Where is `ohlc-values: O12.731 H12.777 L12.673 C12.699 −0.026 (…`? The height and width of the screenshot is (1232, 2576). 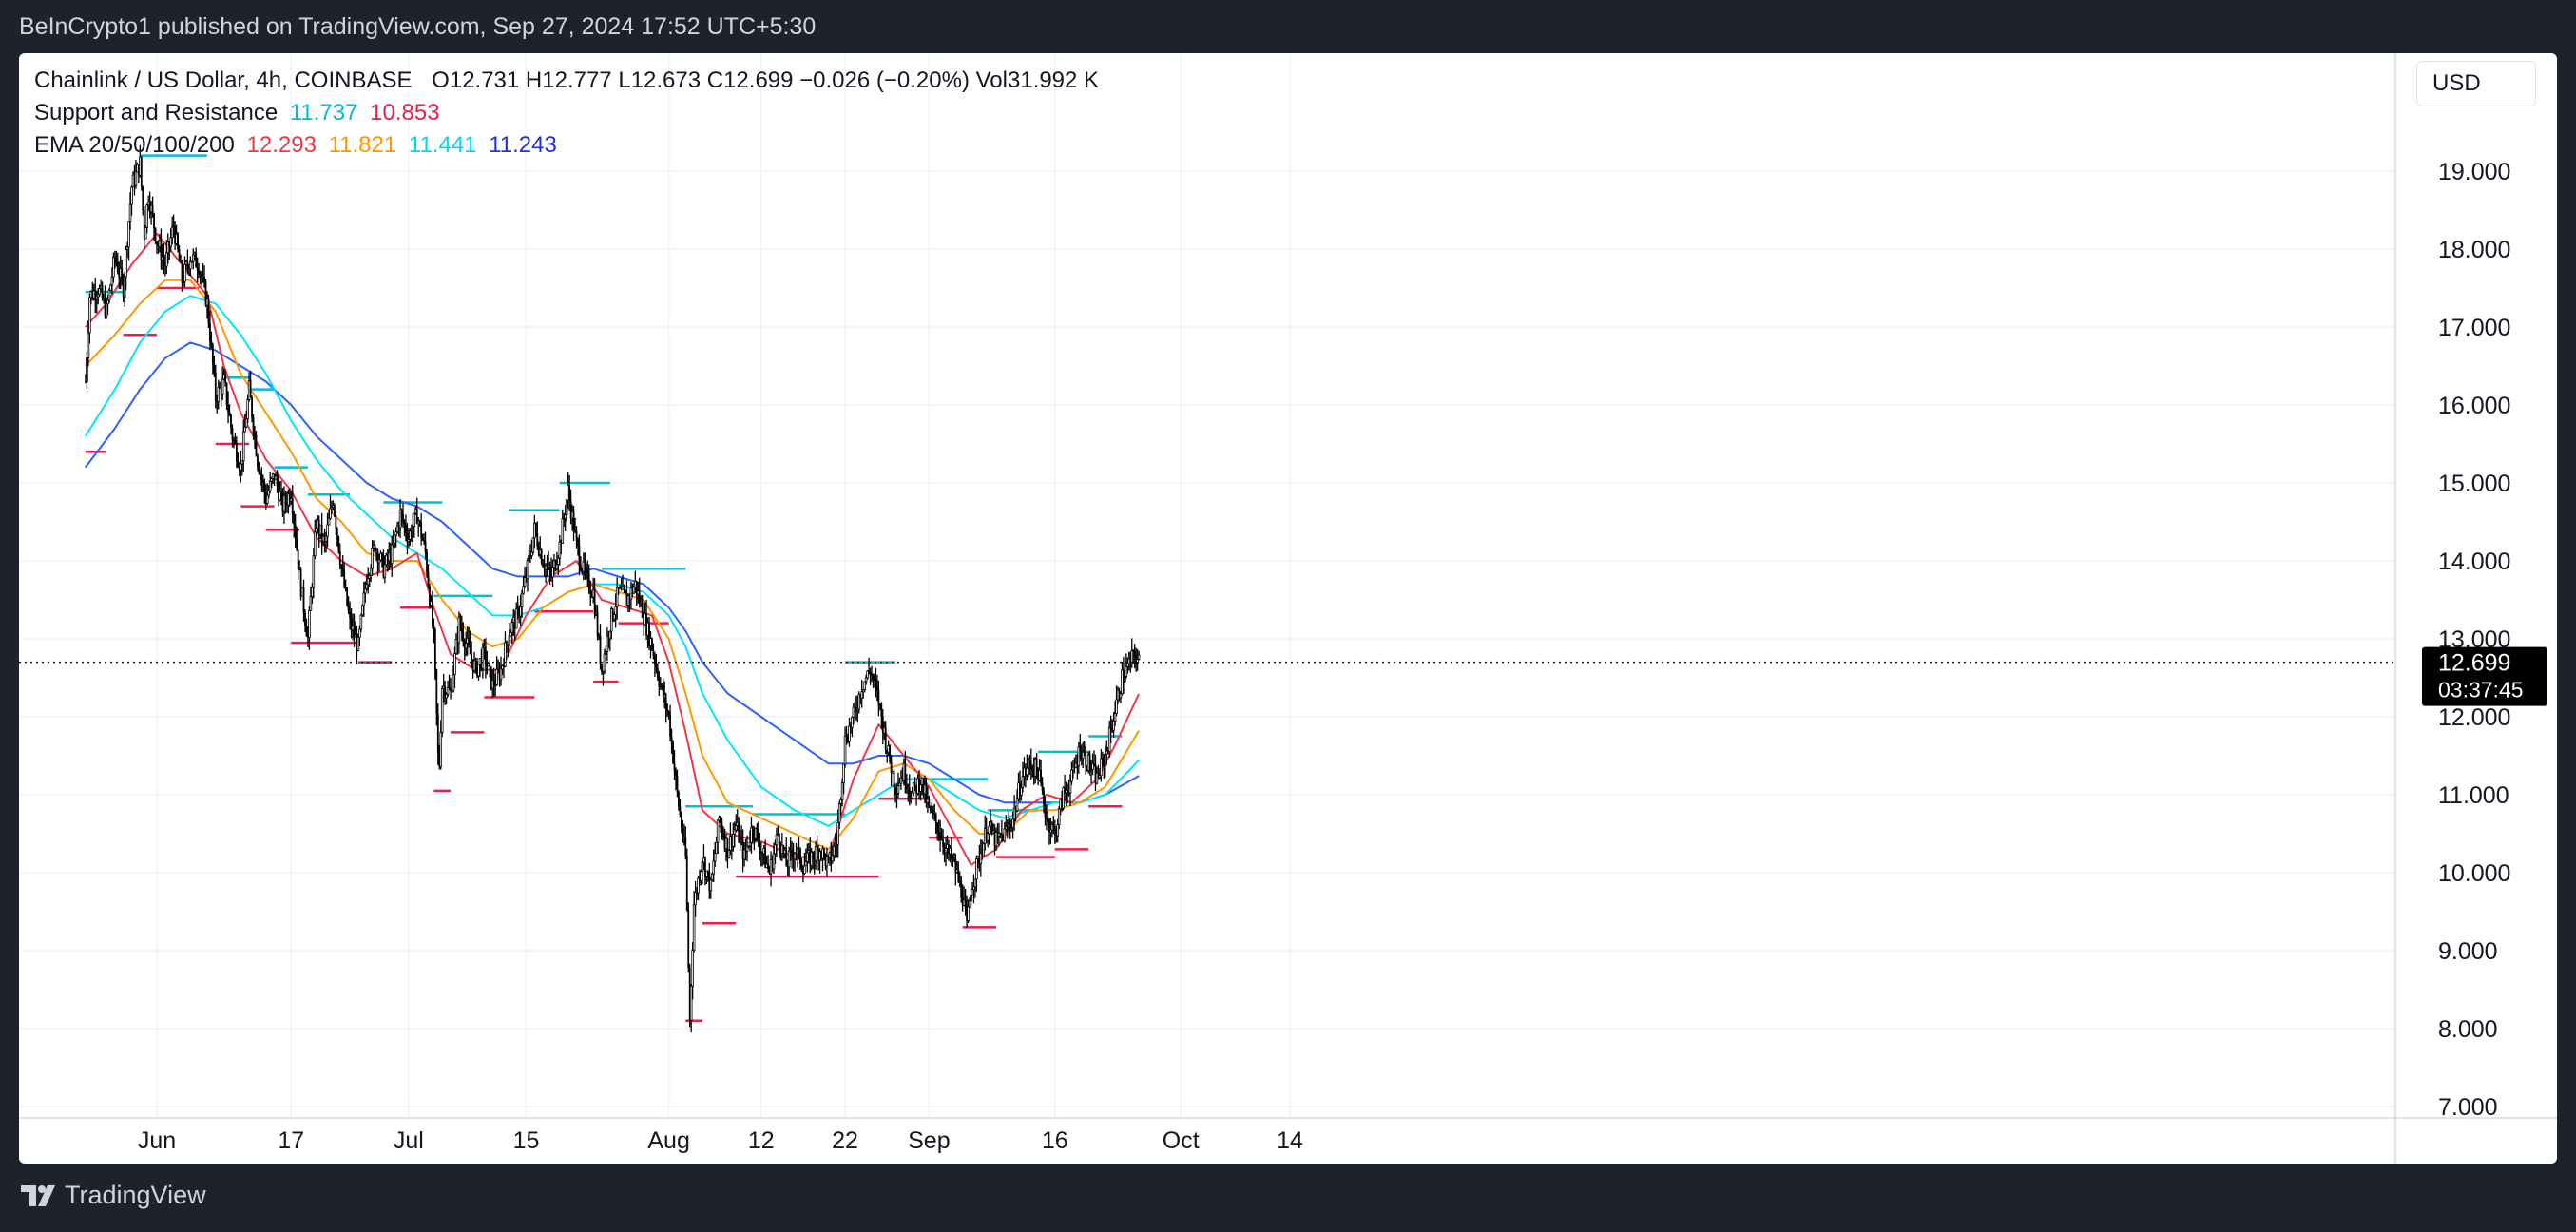 ohlc-values: O12.731 H12.777 L12.673 C12.699 −0.026 (… is located at coordinates (766, 80).